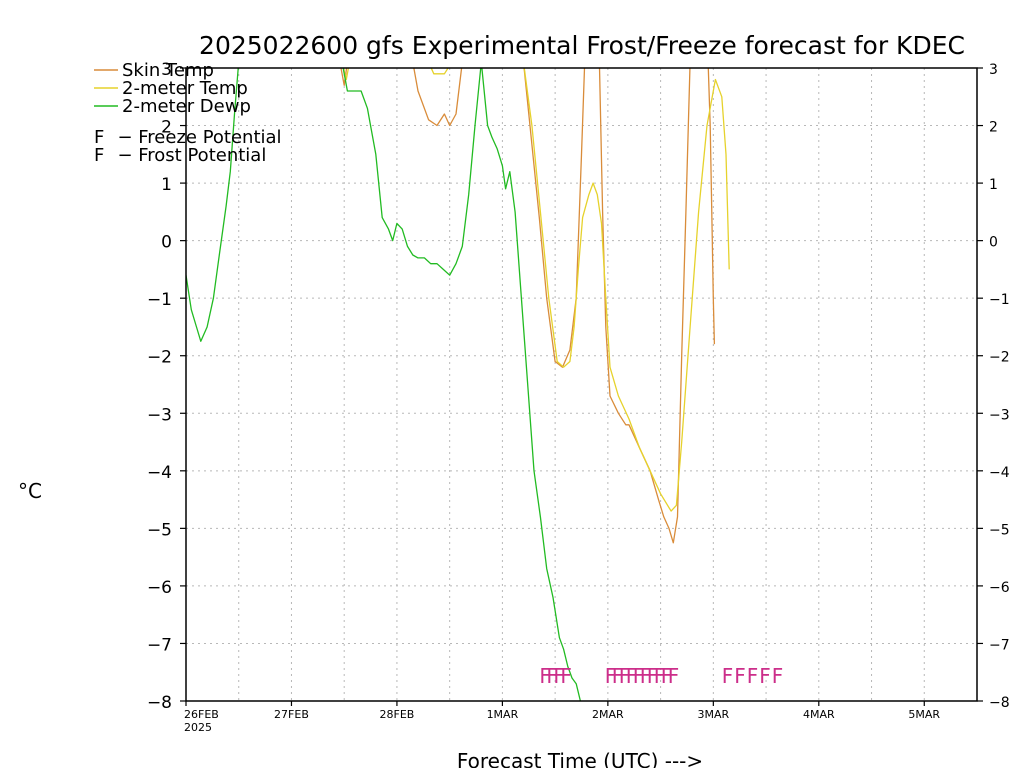 The height and width of the screenshot is (768, 1024). What do you see at coordinates (993, 70) in the screenshot?
I see `y-tick-label-right: 3` at bounding box center [993, 70].